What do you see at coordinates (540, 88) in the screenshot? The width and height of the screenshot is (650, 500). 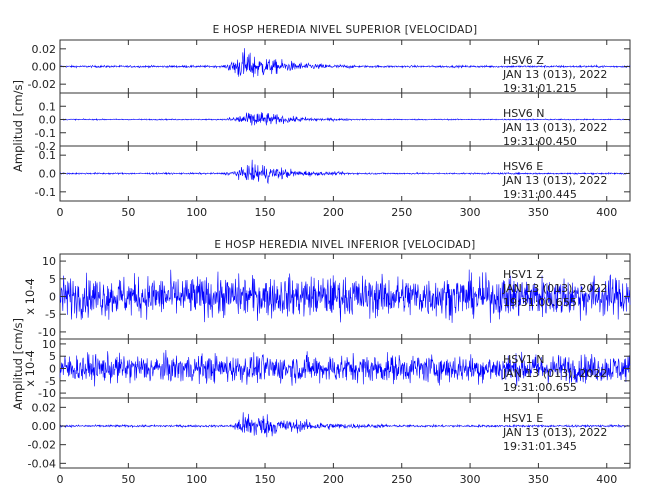 I see `trace-annotation: 19:31:01.215` at bounding box center [540, 88].